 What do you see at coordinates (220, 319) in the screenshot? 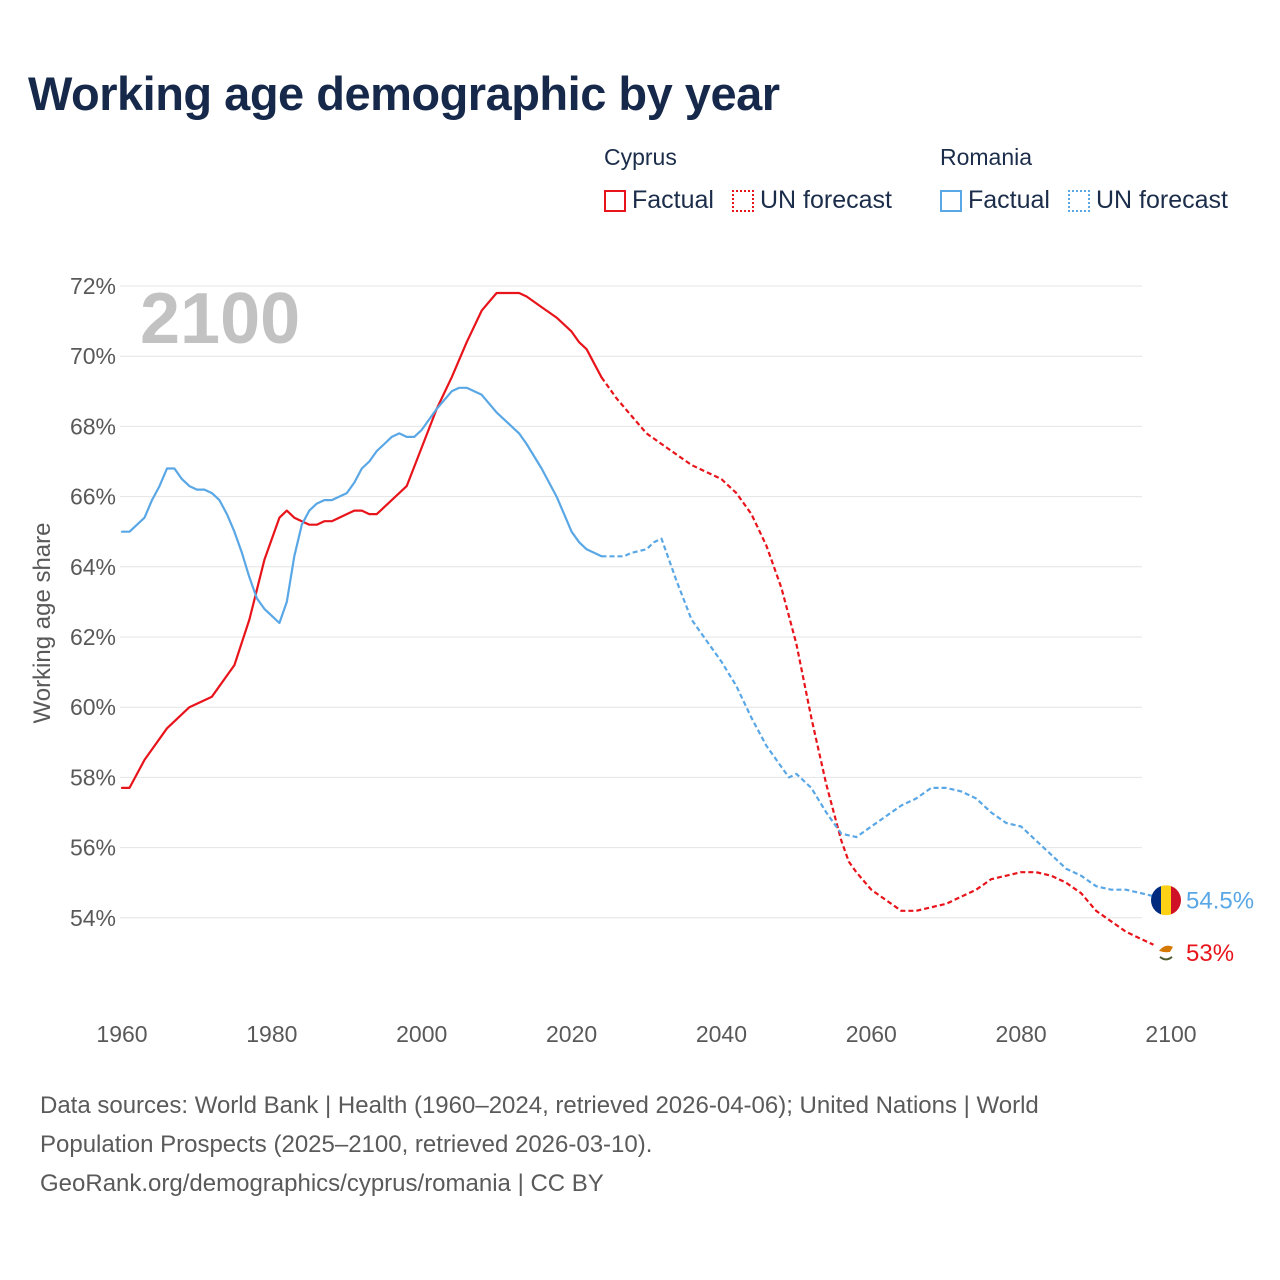
I see `year-watermark: 2100` at bounding box center [220, 319].